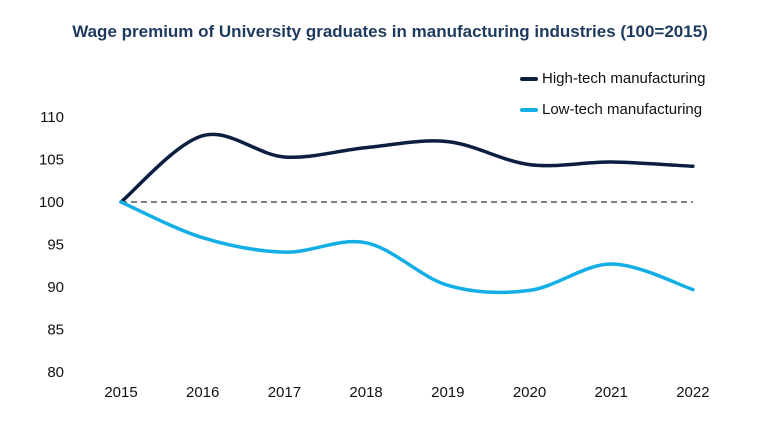 Image resolution: width=780 pixels, height=439 pixels. I want to click on y-tick-label: 90, so click(55, 287).